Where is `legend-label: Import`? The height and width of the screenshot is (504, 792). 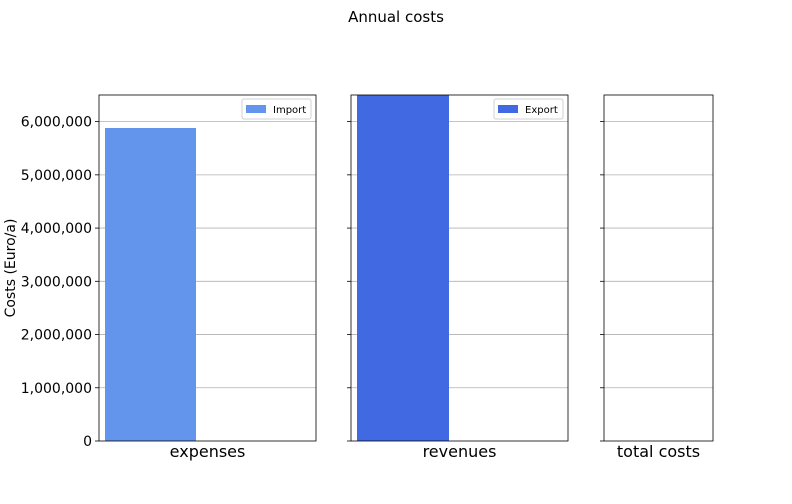
legend-label: Import is located at coordinates (289, 110).